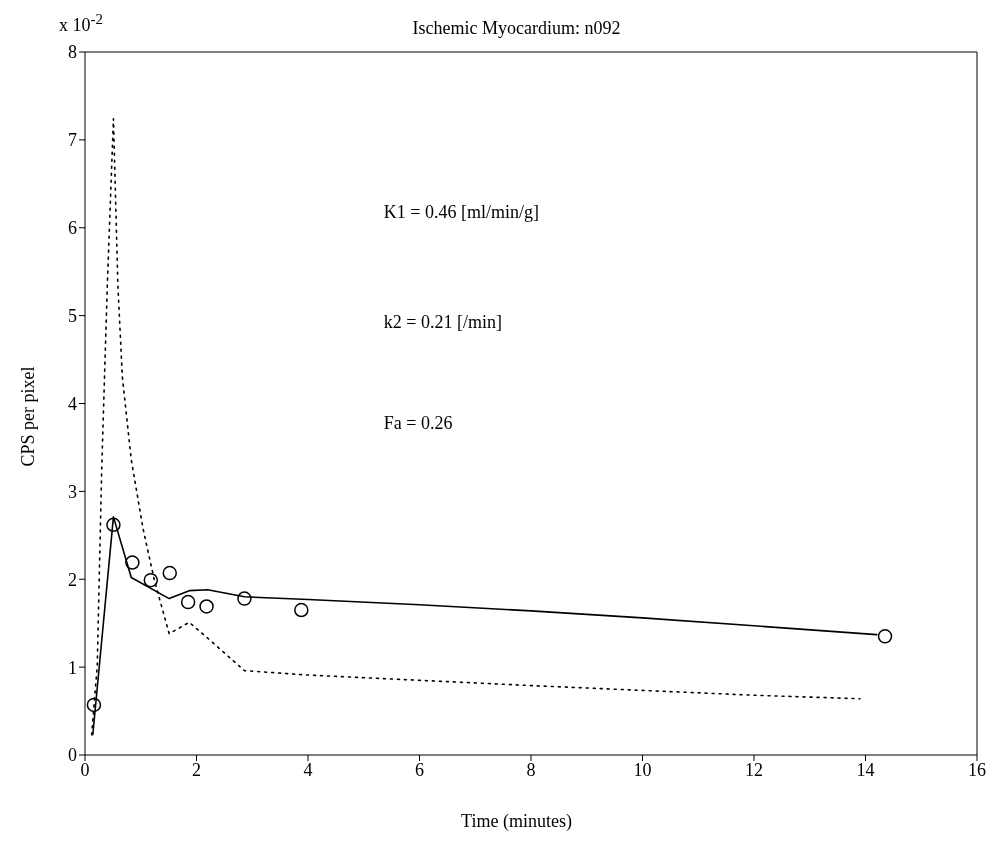 The height and width of the screenshot is (845, 1002). What do you see at coordinates (72, 491) in the screenshot?
I see `y-tick-label: 3` at bounding box center [72, 491].